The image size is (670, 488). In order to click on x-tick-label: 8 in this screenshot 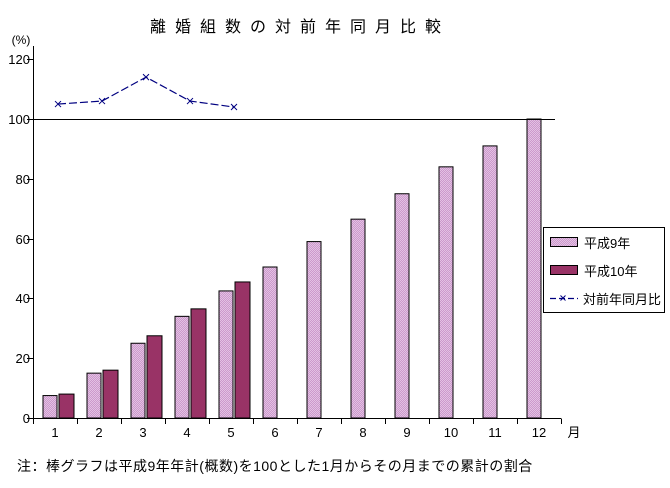, I will do `click(362, 432)`.